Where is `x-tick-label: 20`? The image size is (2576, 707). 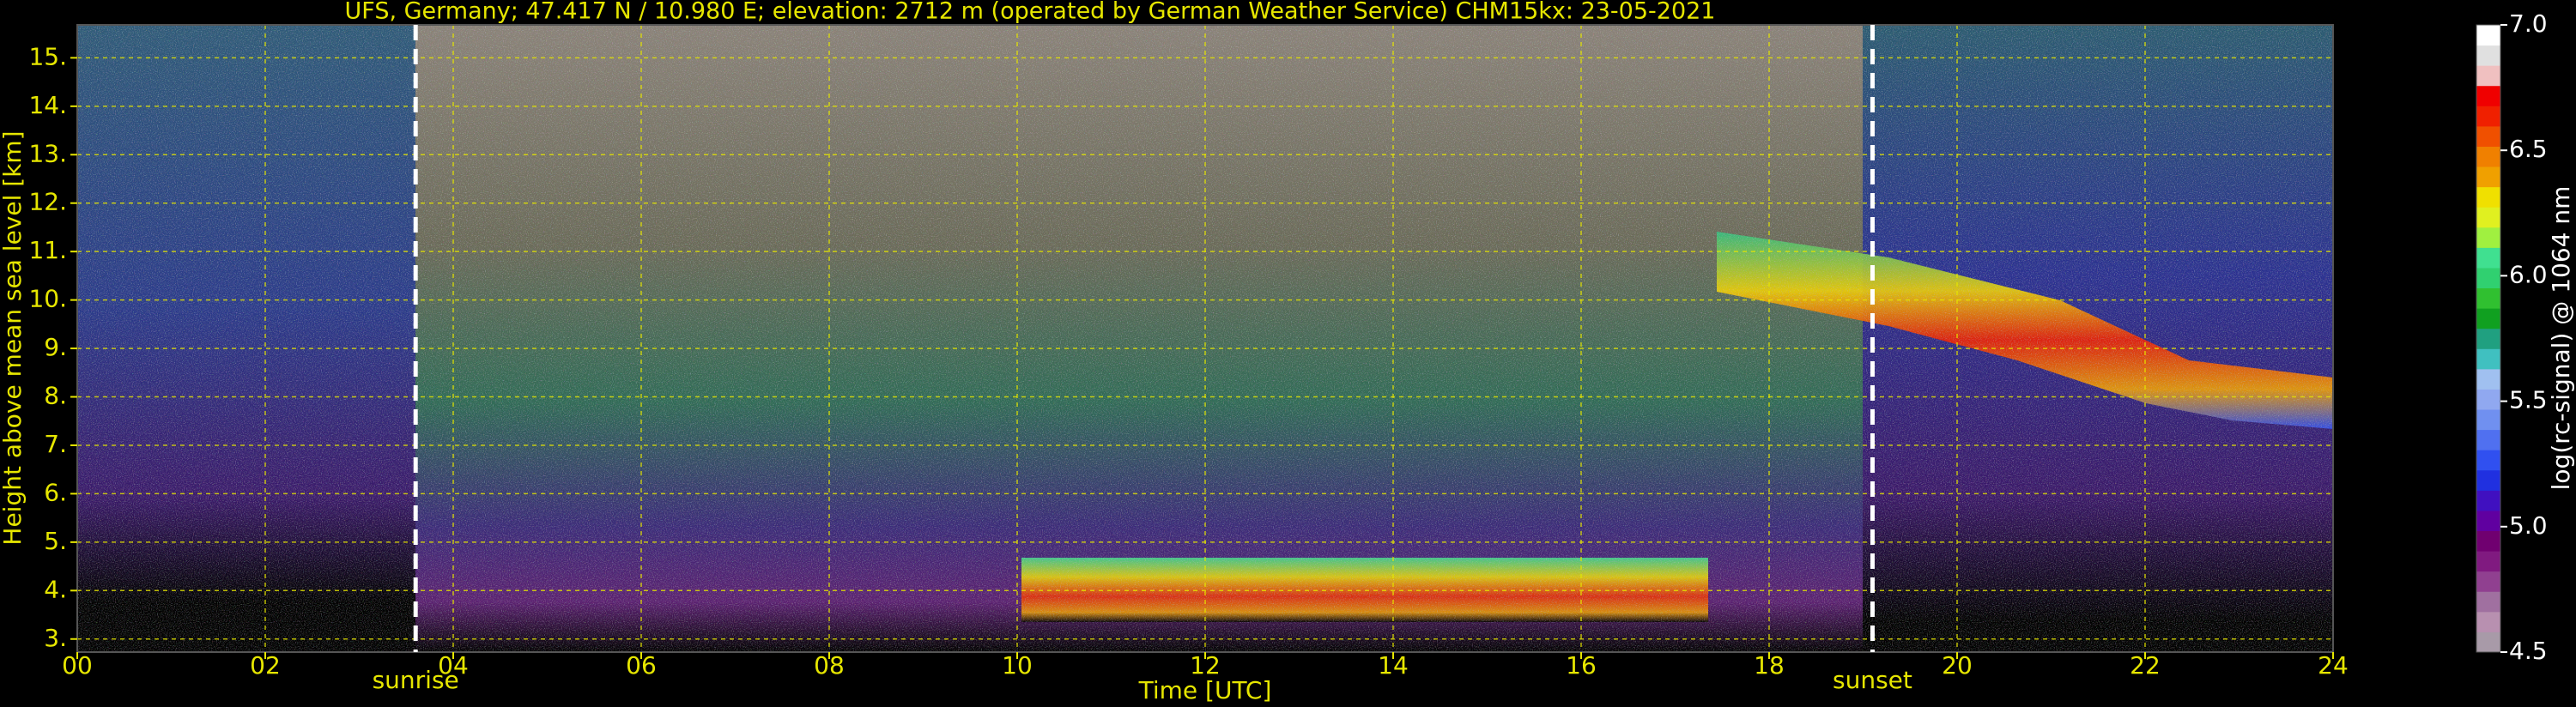
x-tick-label: 20 is located at coordinates (1957, 666).